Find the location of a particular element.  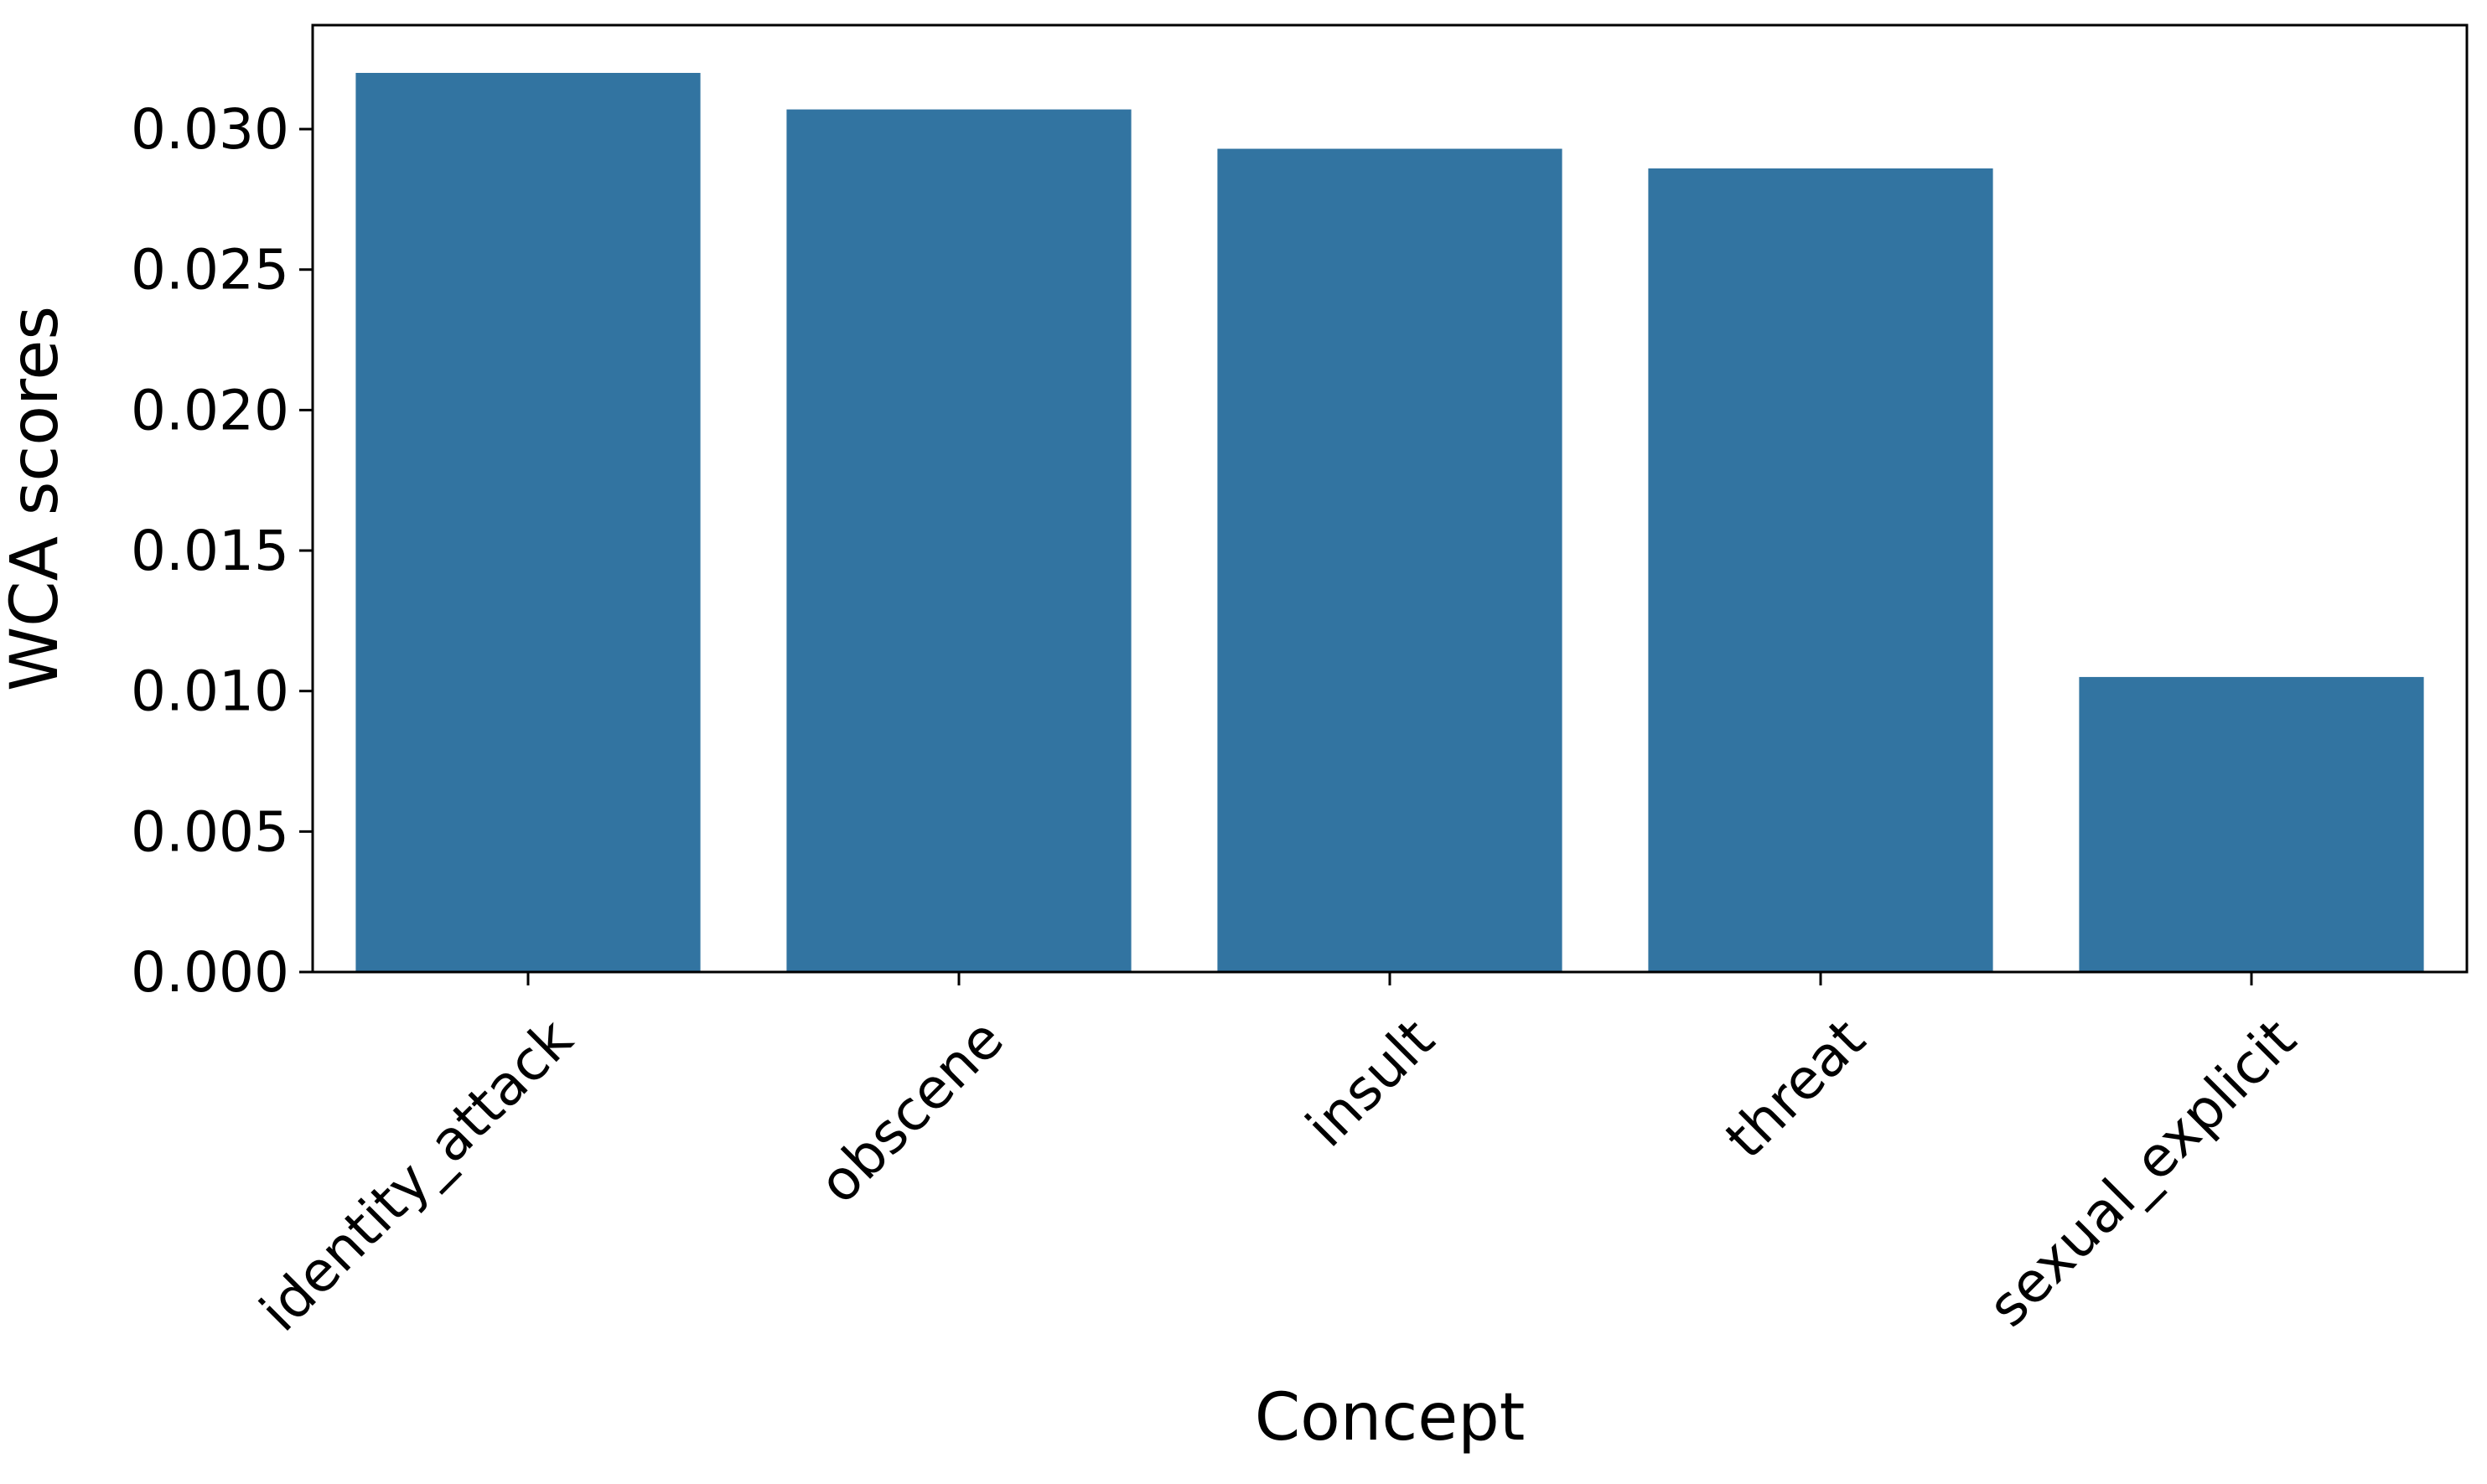

bar-threat is located at coordinates (1820, 570).